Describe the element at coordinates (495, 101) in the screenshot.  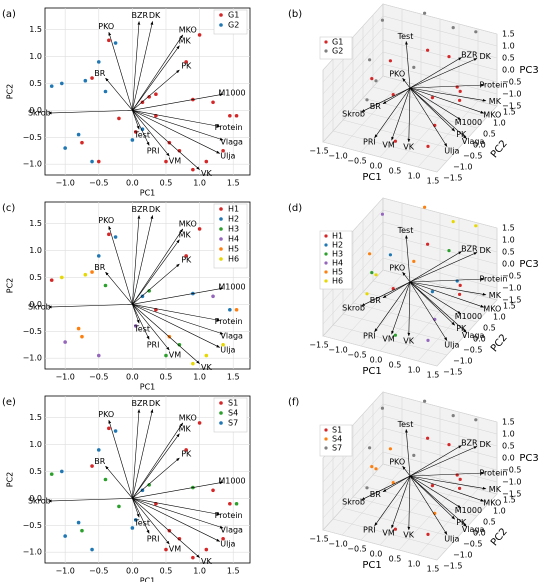
I see `loading-label: MK` at that location.